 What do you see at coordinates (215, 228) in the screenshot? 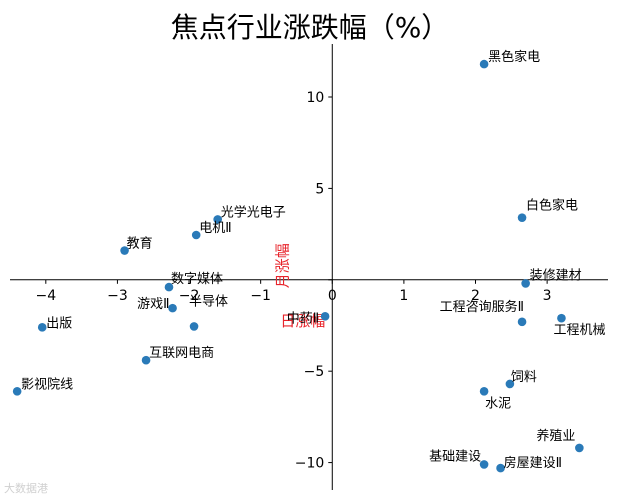
I see `point-label: 电机Ⅱ` at bounding box center [215, 228].